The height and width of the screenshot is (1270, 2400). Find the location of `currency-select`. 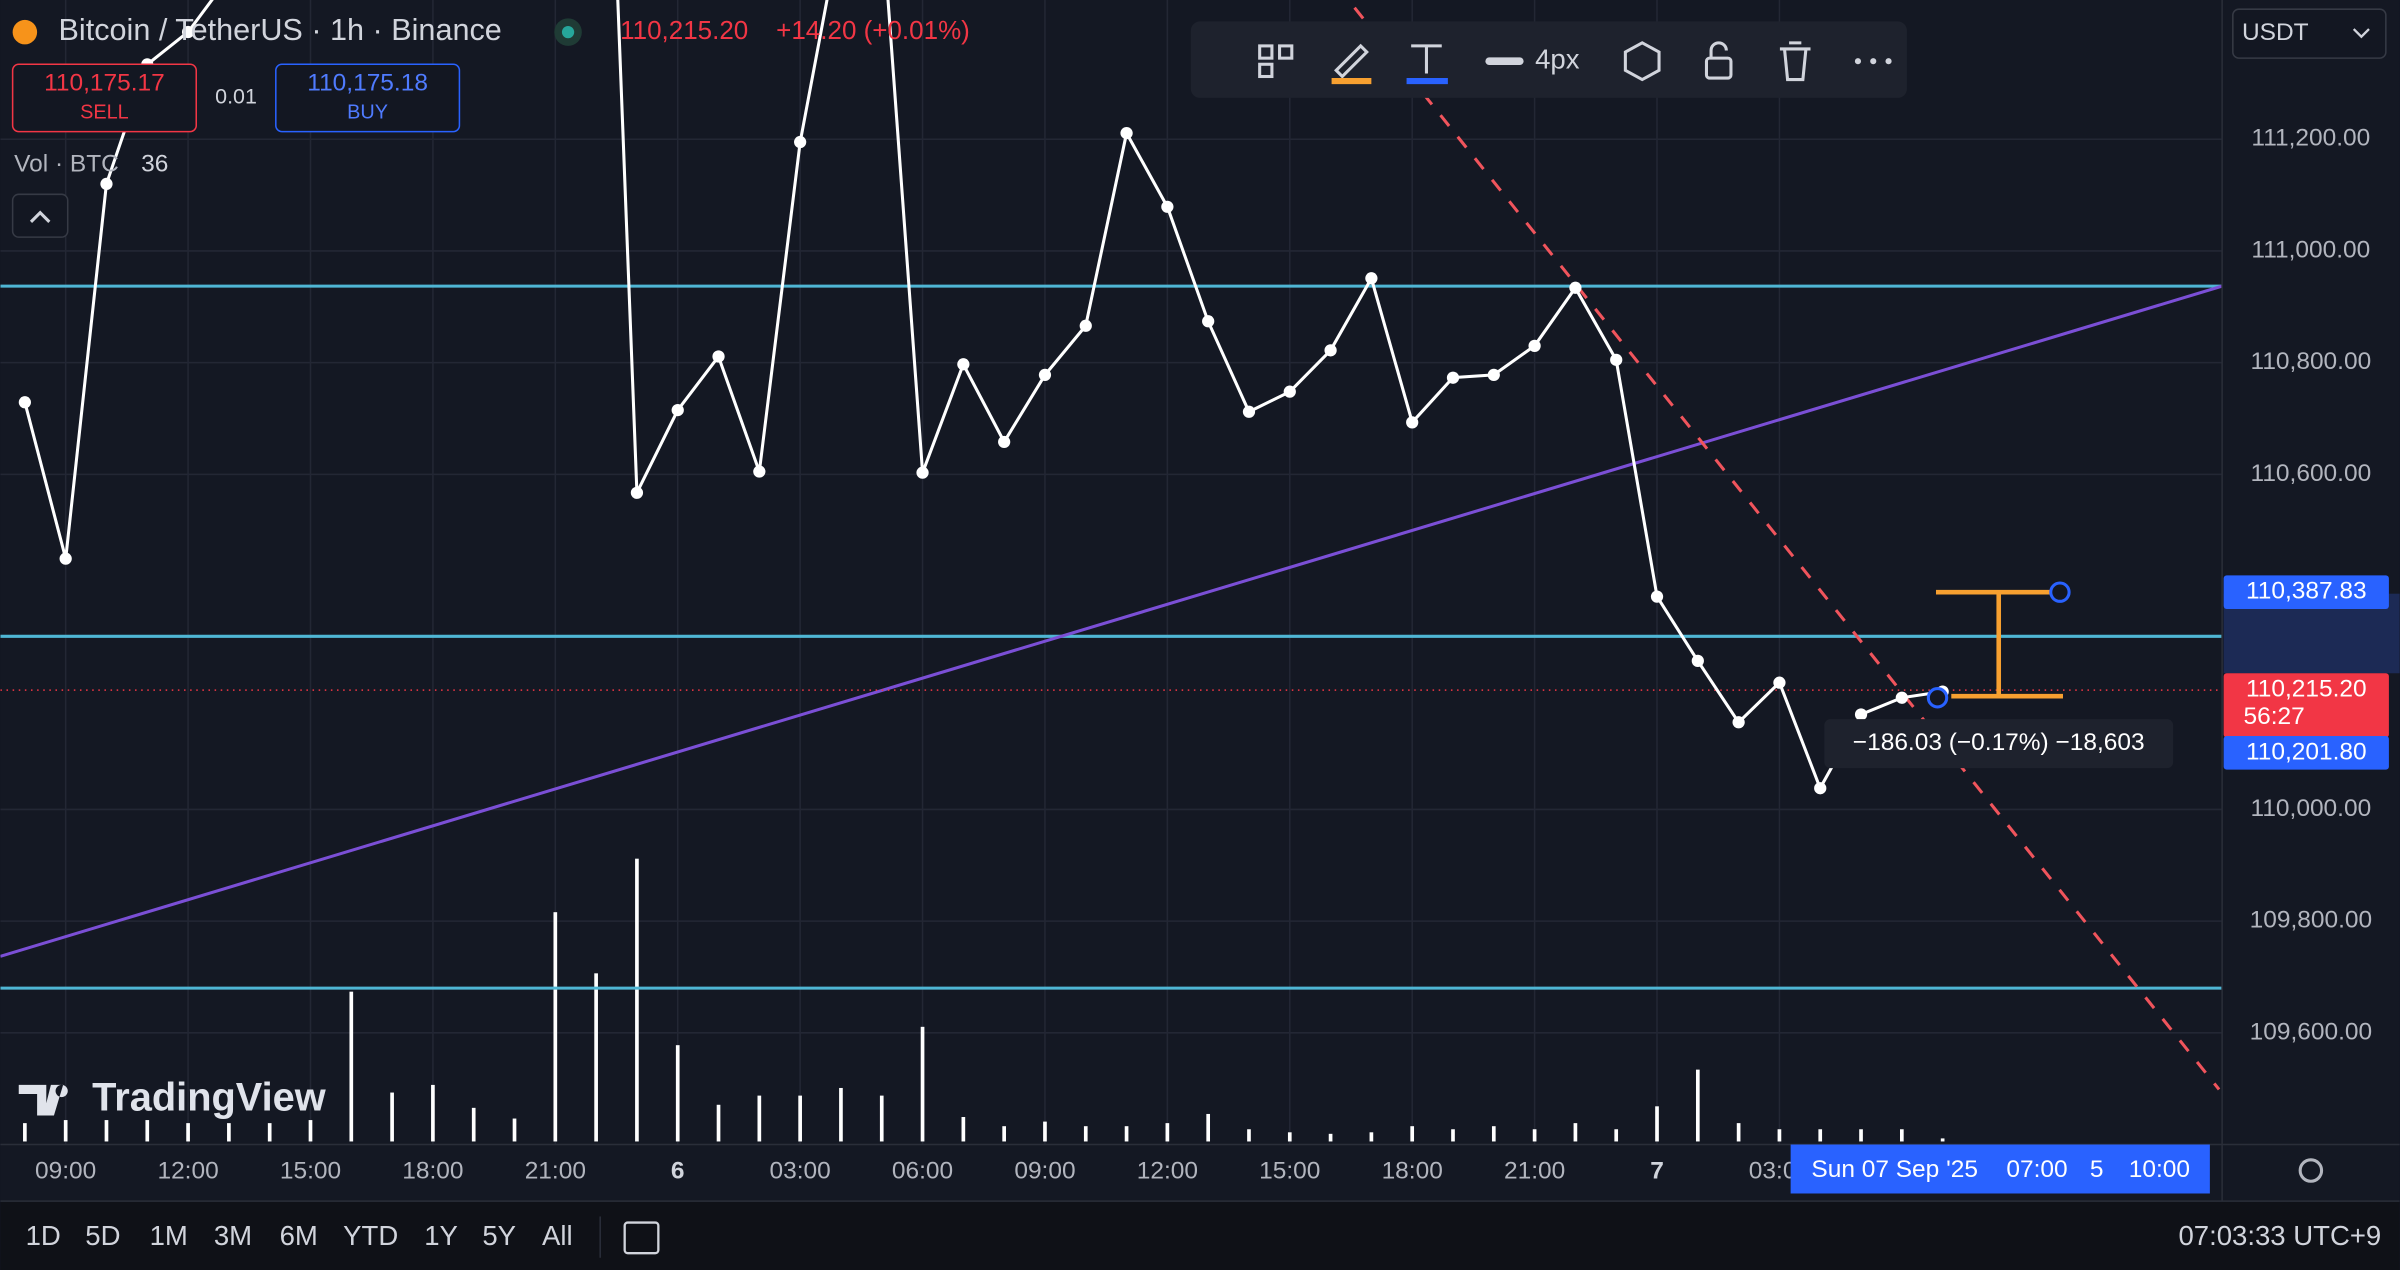

currency-select is located at coordinates (2309, 33).